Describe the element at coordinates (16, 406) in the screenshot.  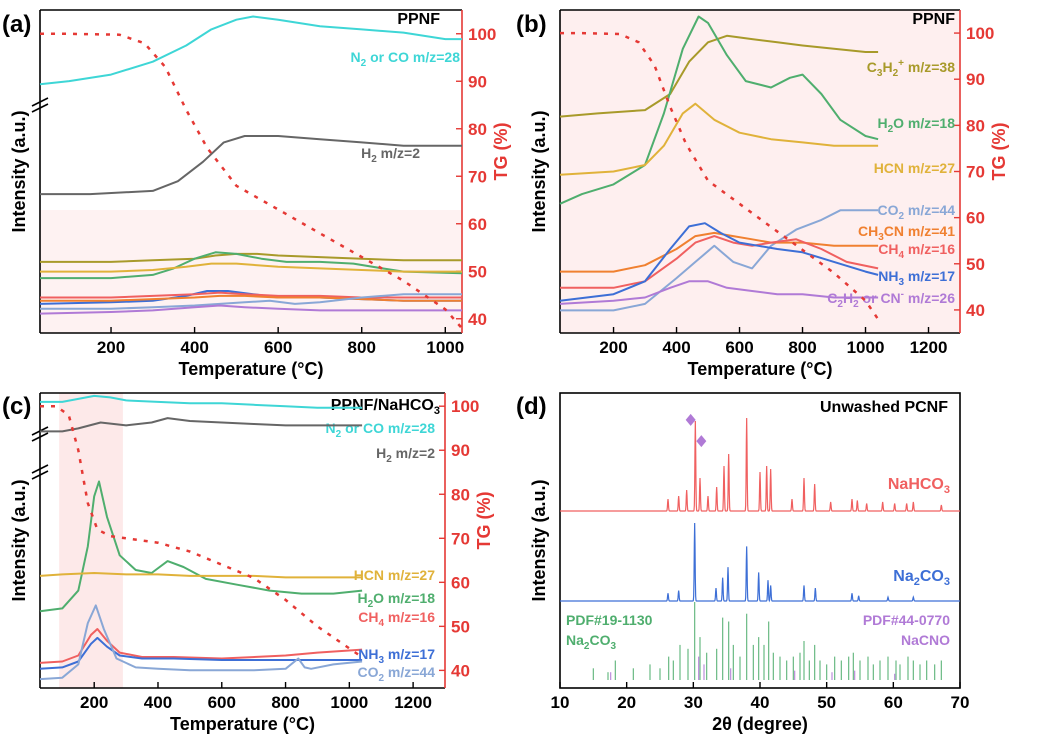
I see `panel-letter: (c)` at that location.